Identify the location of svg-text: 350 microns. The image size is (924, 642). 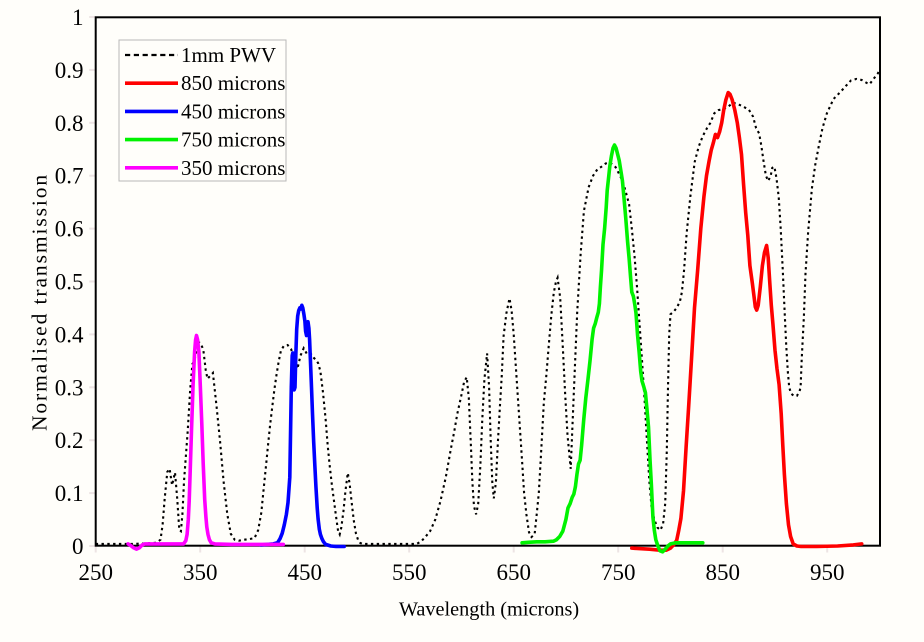
(233, 168).